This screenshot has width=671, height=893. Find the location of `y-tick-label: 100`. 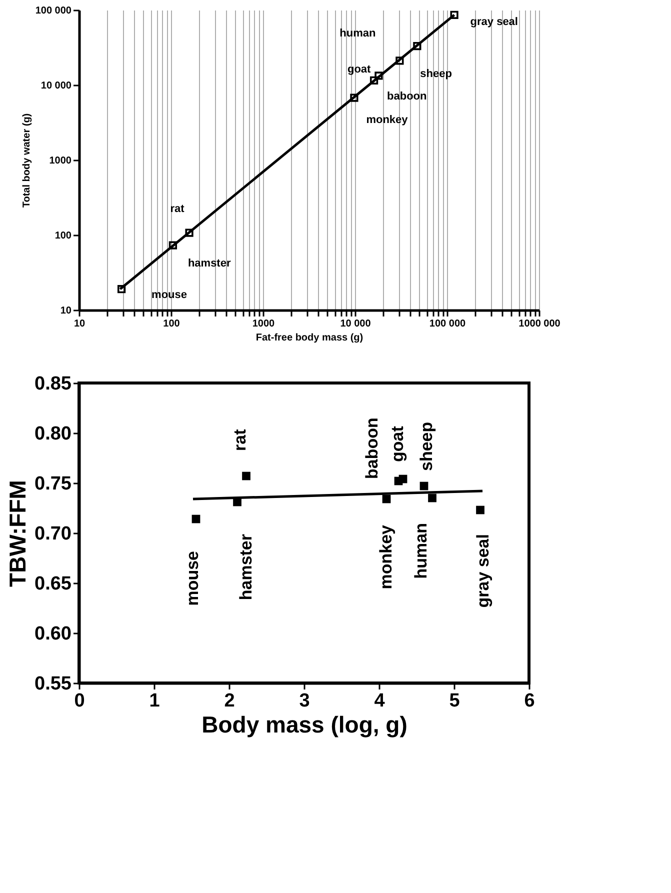

y-tick-label: 100 is located at coordinates (63, 236).